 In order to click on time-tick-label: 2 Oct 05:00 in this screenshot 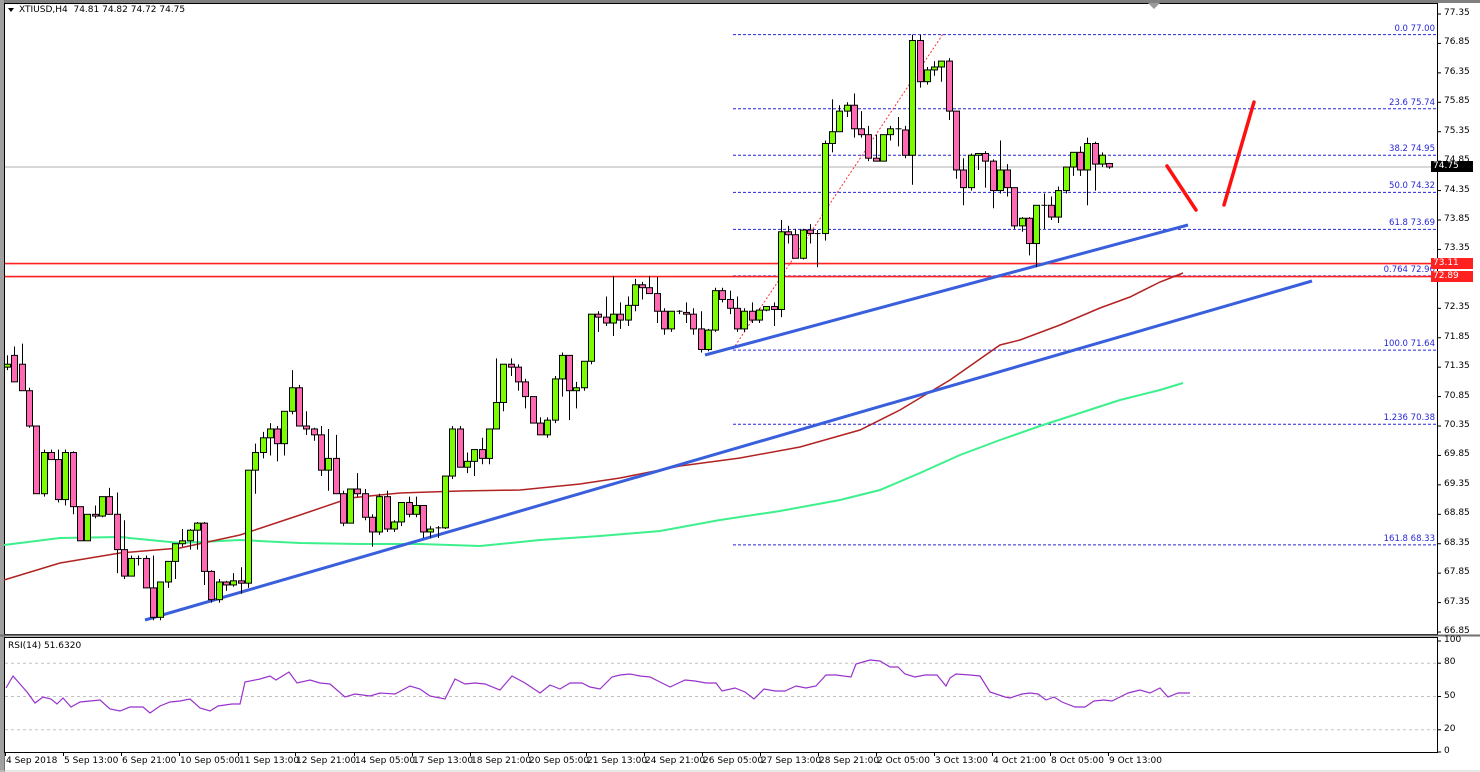, I will do `click(903, 761)`.